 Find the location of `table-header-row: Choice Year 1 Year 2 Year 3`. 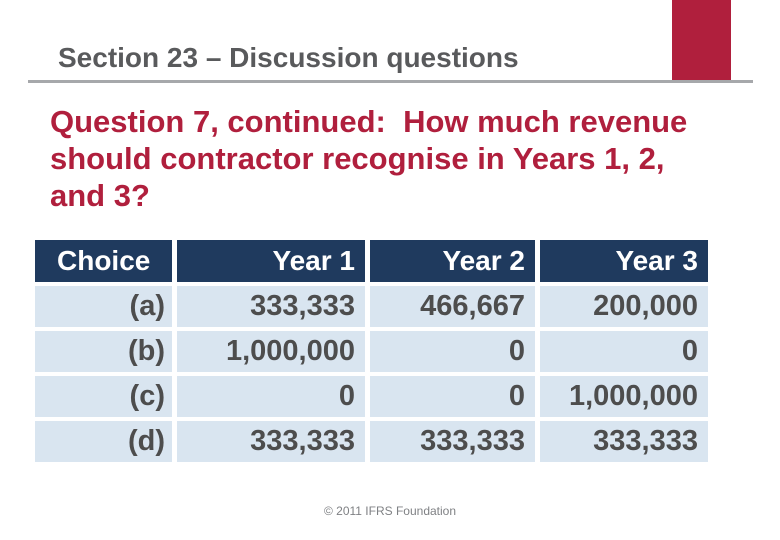

table-header-row: Choice Year 1 Year 2 Year 3 is located at coordinates (371, 263).